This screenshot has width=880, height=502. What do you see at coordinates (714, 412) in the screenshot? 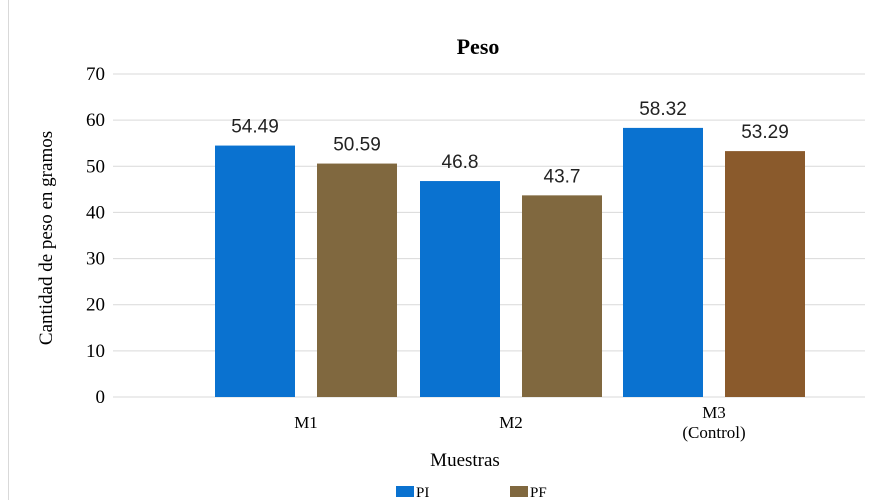
I see `x-tick-label: M3` at bounding box center [714, 412].